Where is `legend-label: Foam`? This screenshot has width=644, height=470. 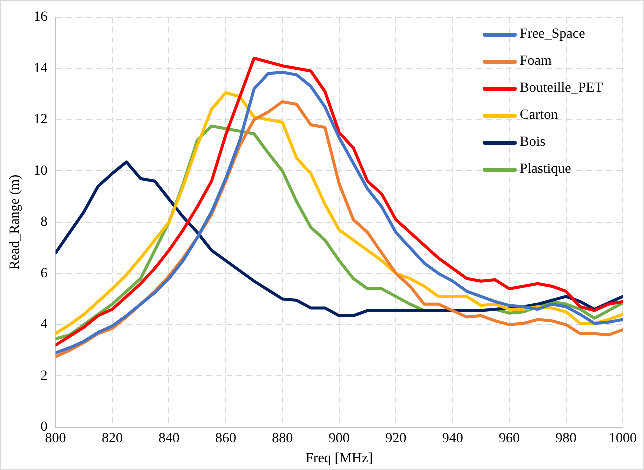
legend-label: Foam is located at coordinates (536, 62).